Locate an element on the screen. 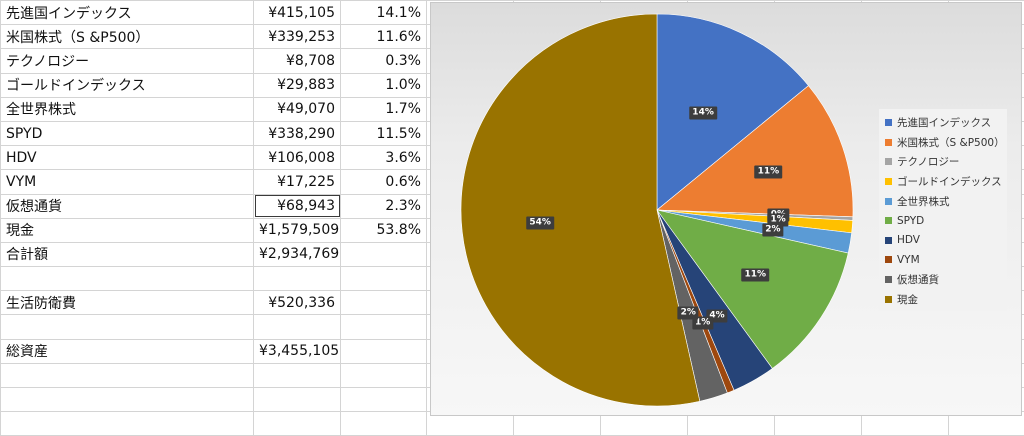 The height and width of the screenshot is (436, 1024). legend-item: 先進国インデックス is located at coordinates (946, 123).